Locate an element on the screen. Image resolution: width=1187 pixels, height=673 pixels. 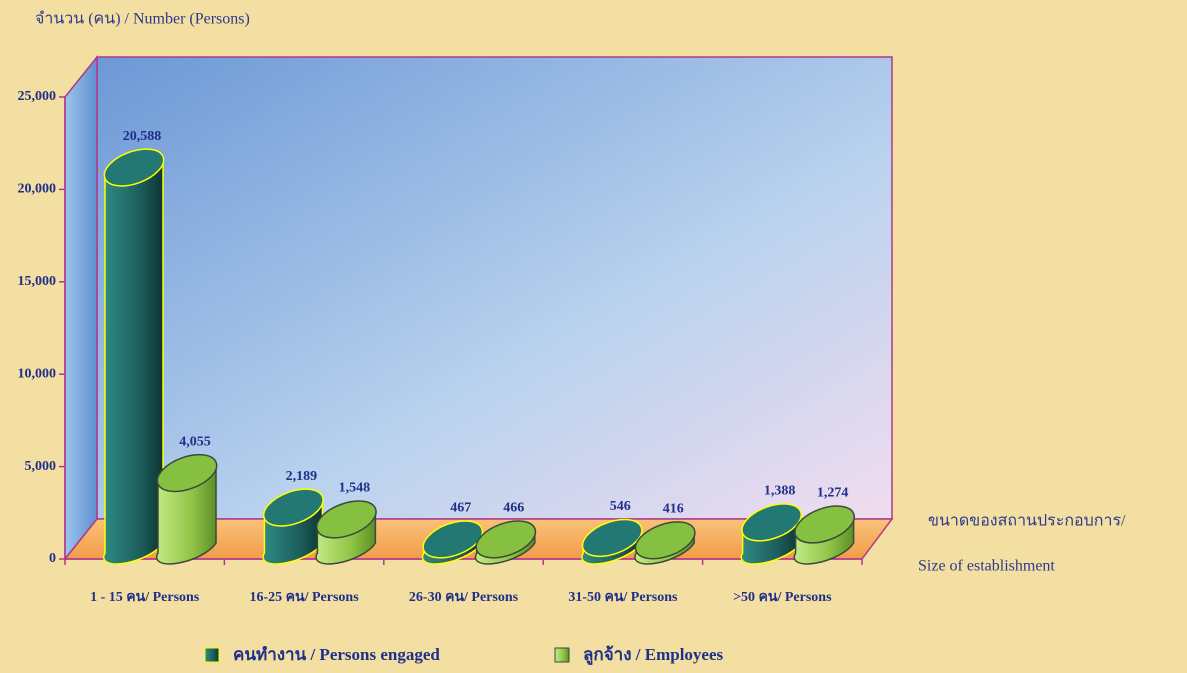
x-tick-label: 26-30 คน/ Persons is located at coordinates (464, 597).